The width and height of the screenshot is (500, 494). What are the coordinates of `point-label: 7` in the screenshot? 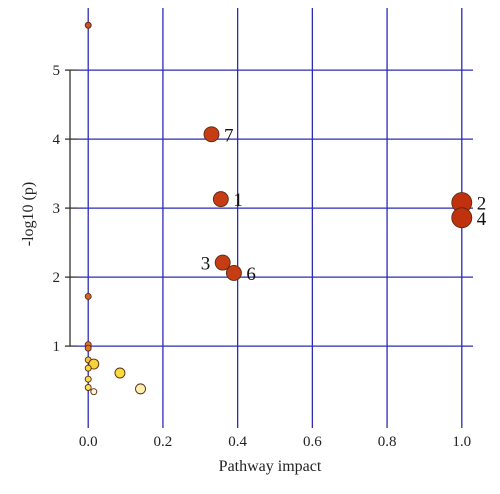 It's located at (229, 135).